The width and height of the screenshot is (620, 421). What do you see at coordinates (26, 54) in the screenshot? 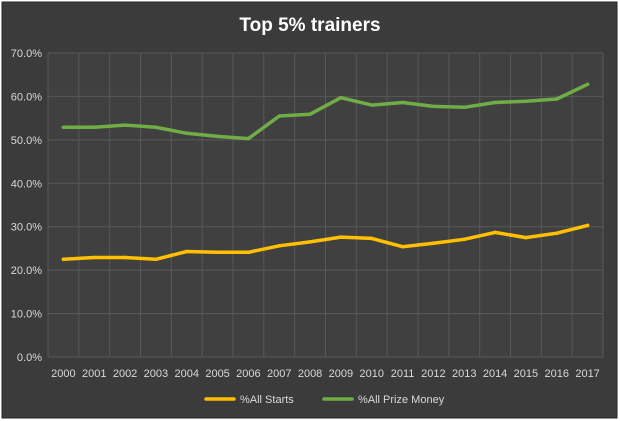
I see `y-tick-label: 70.0%` at bounding box center [26, 54].